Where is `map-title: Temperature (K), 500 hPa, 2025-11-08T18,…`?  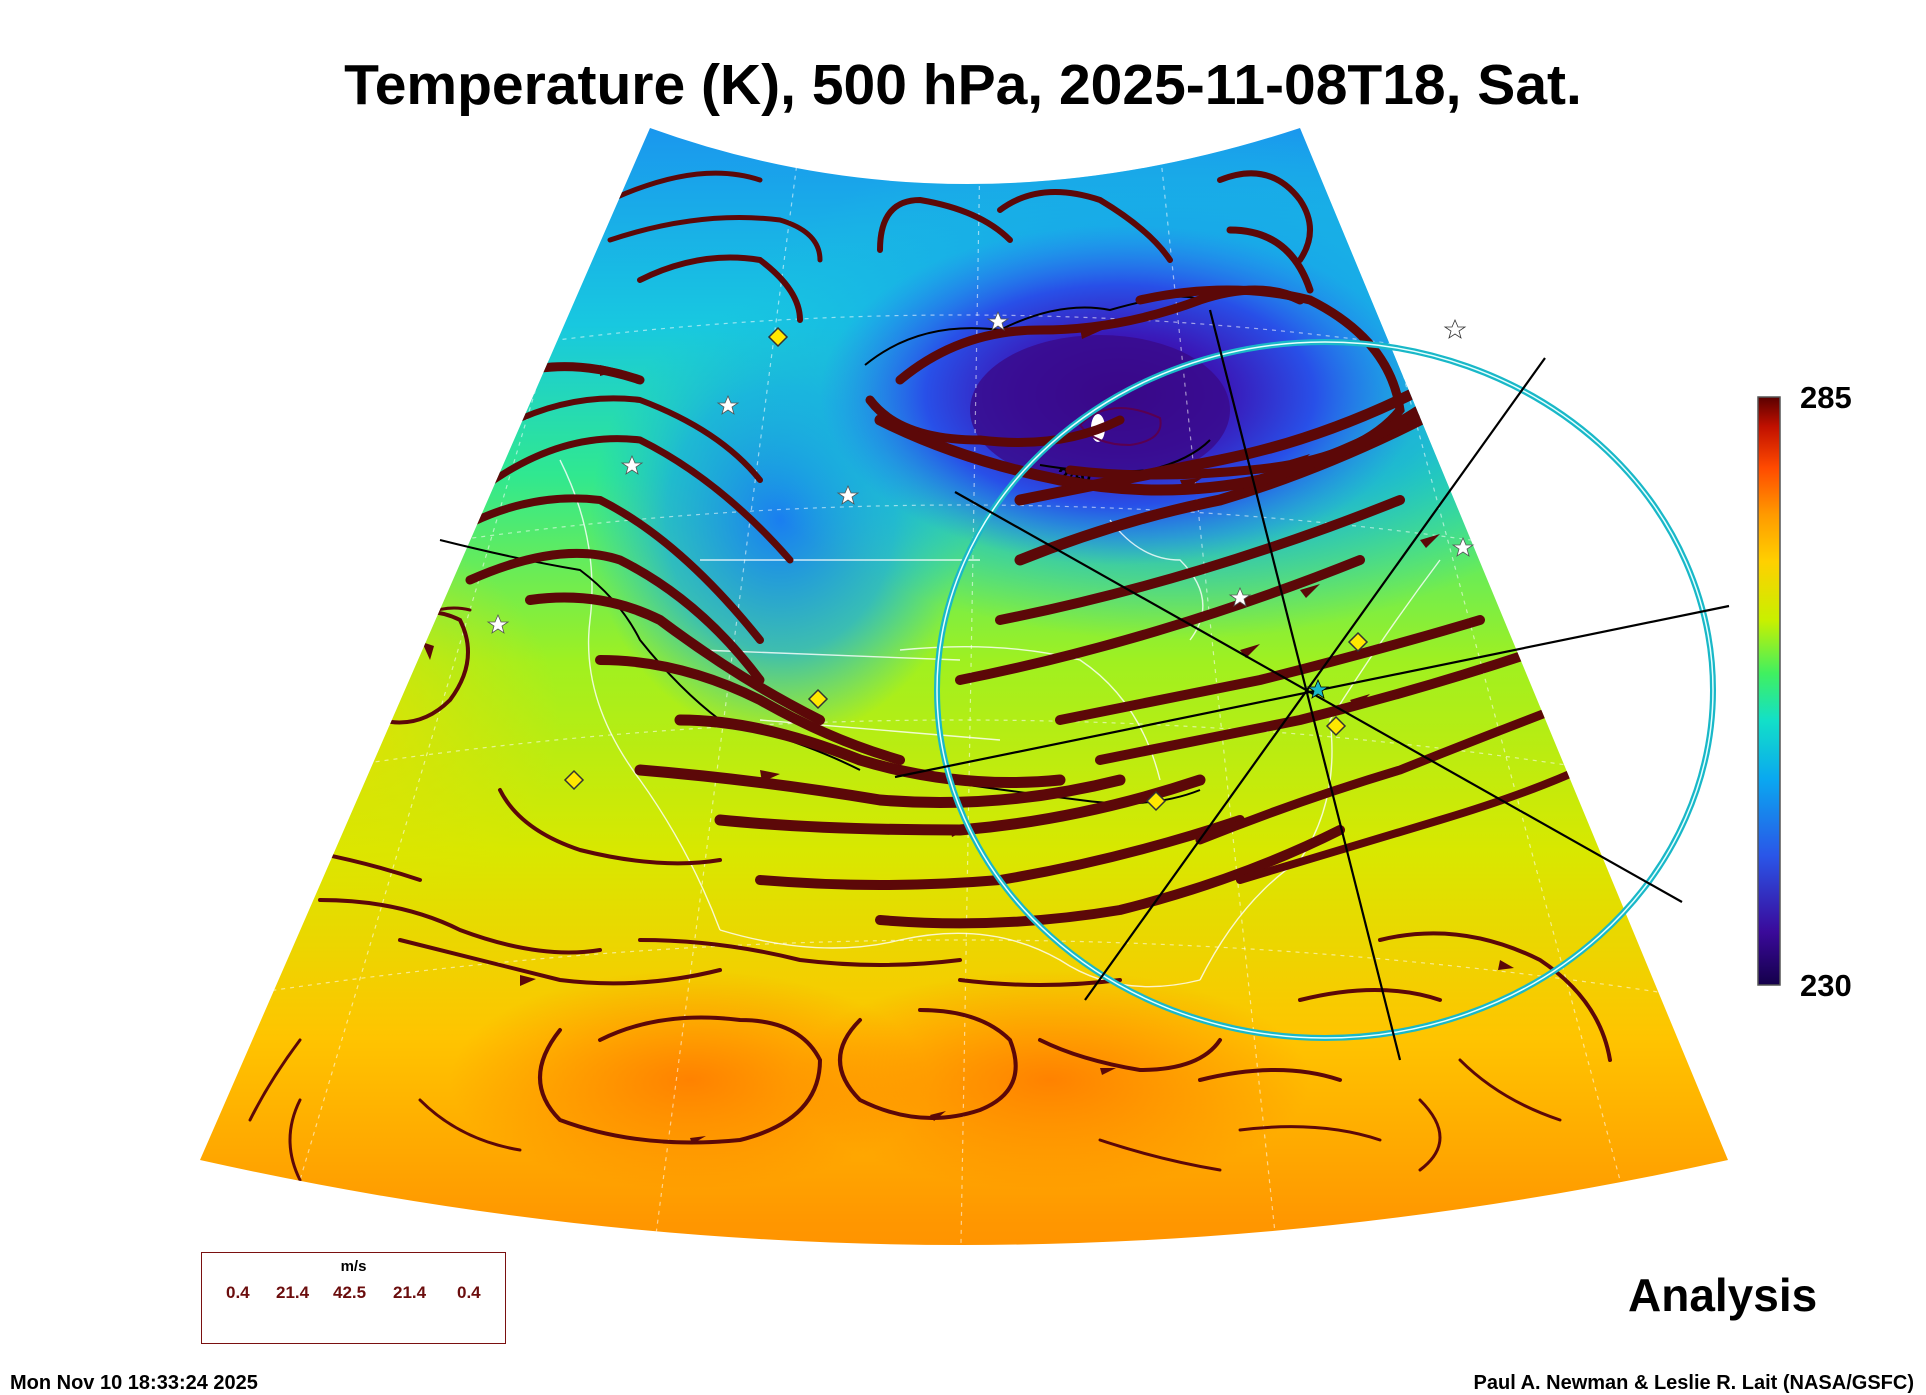 map-title: Temperature (K), 500 hPa, 2025-11-08T18,… is located at coordinates (963, 85).